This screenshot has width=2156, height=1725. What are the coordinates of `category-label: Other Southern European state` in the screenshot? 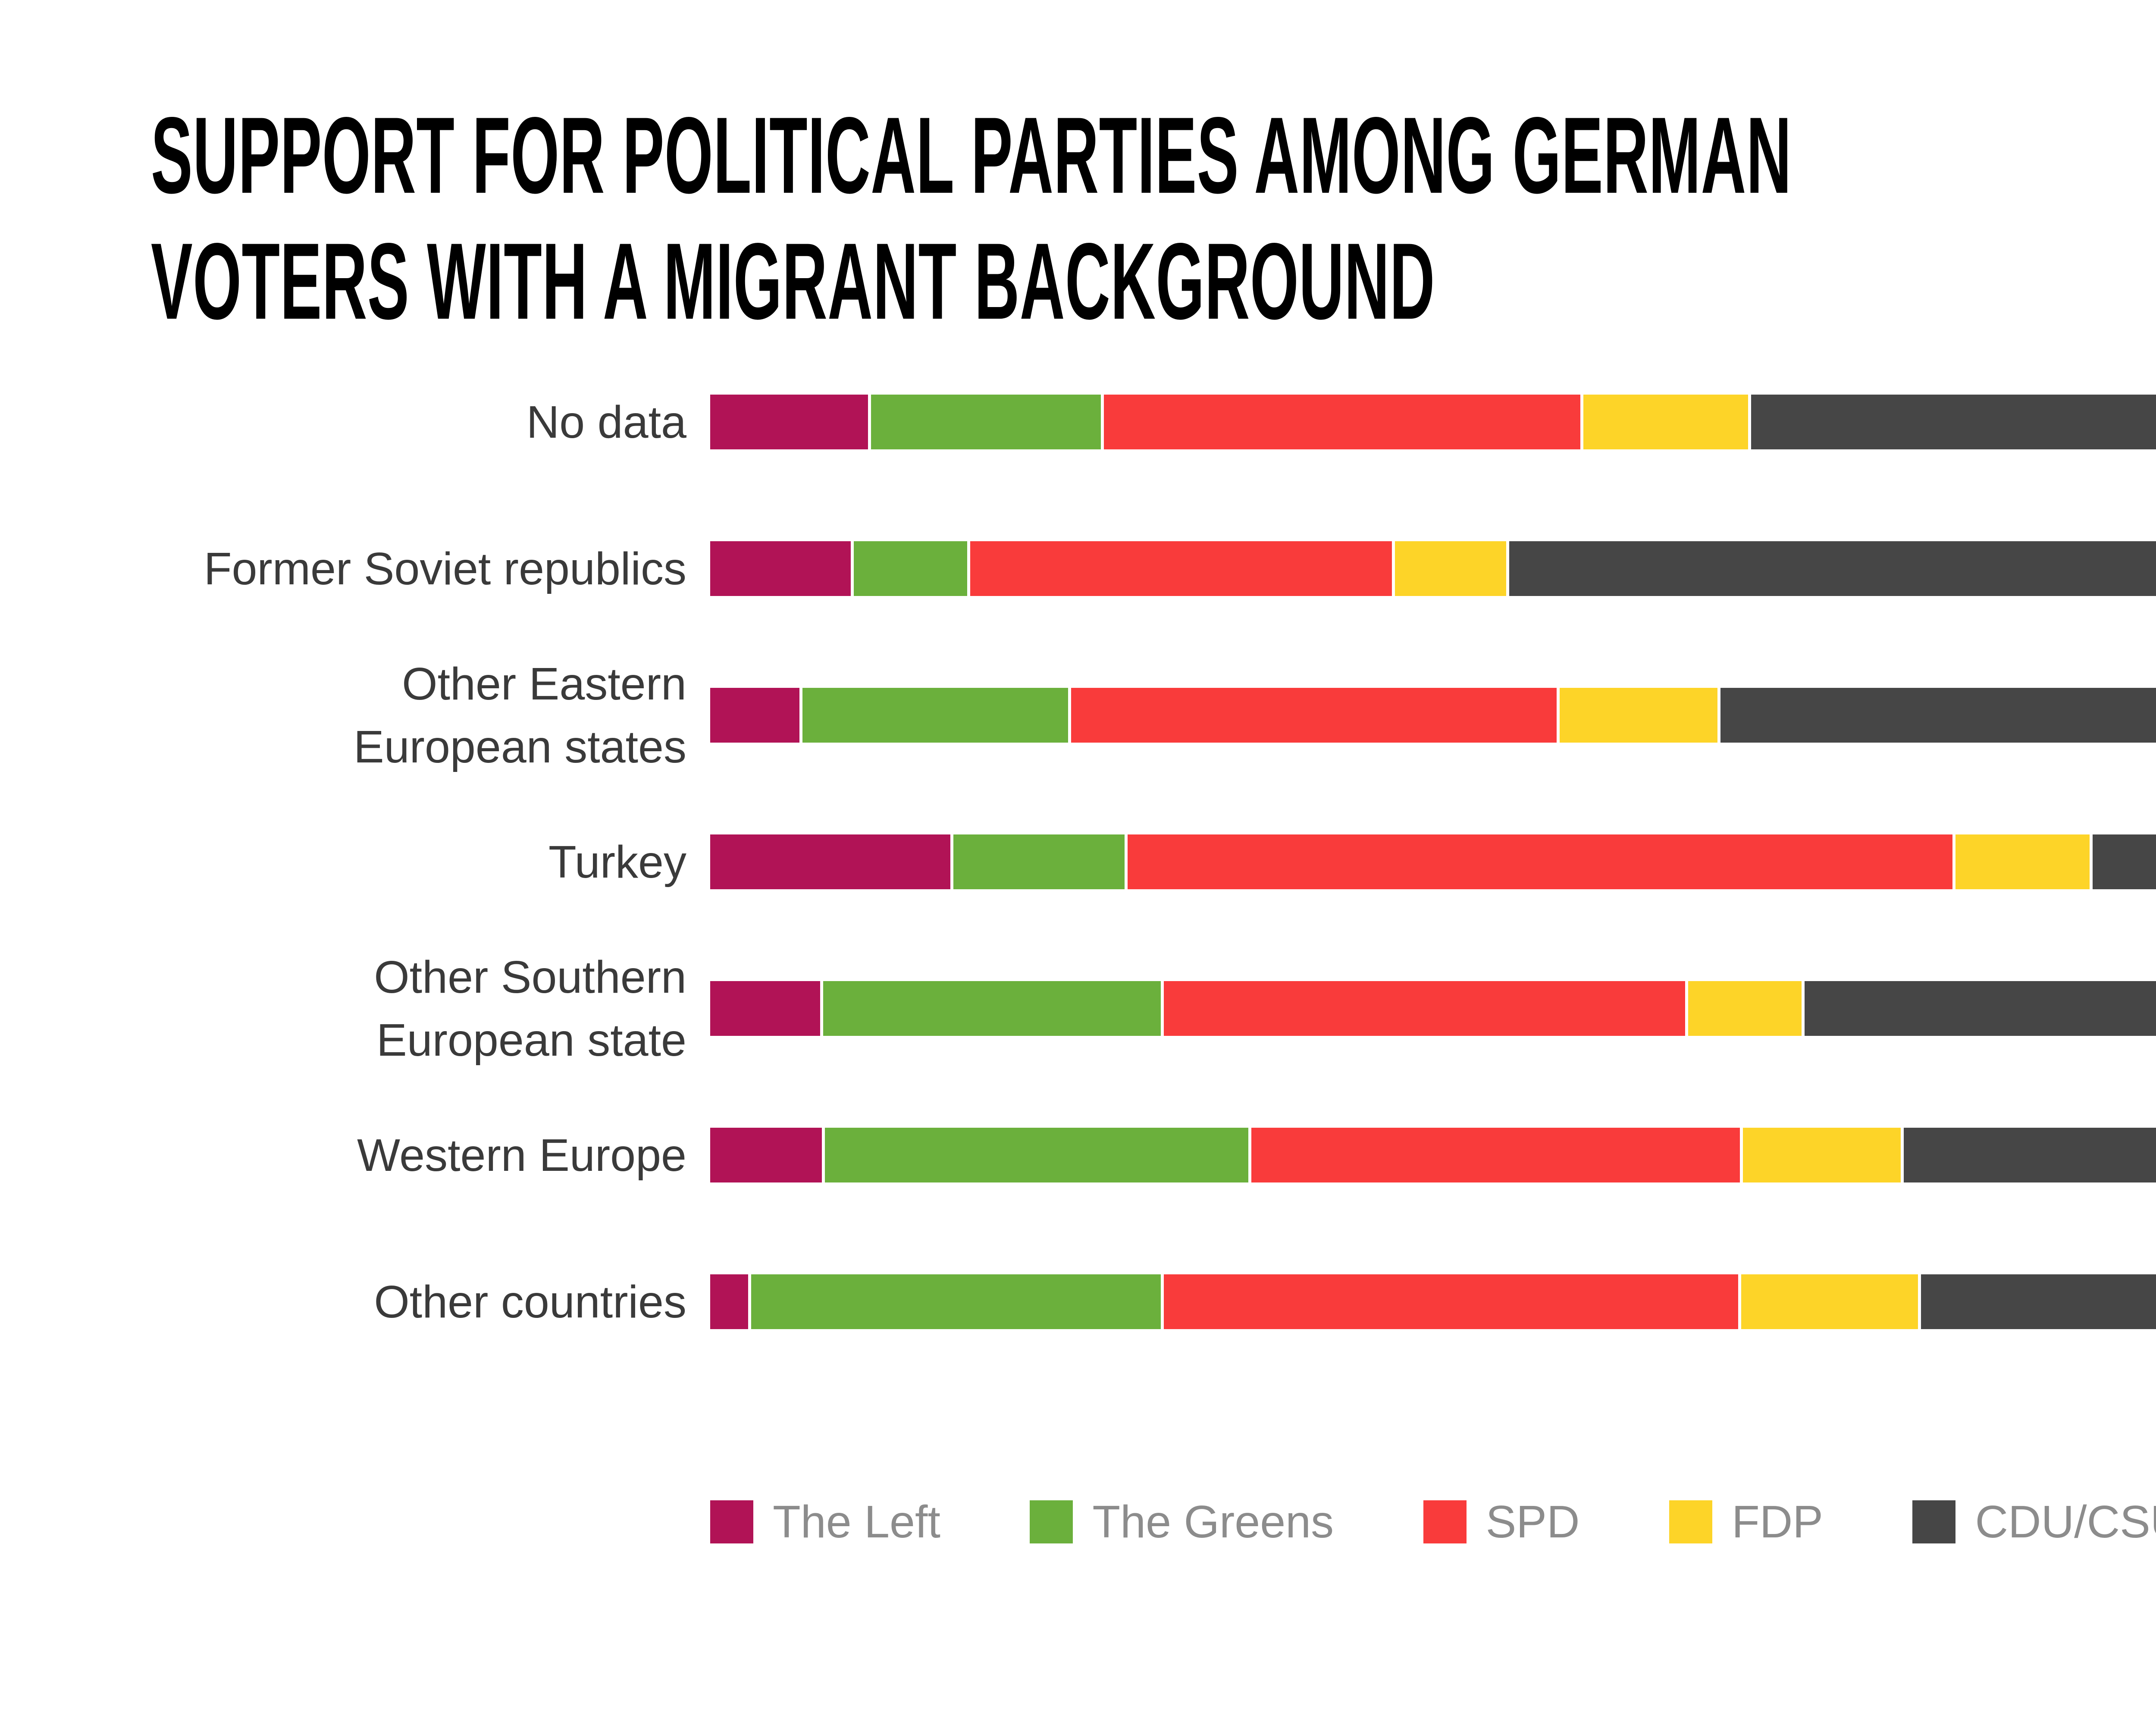 It's located at (530, 1009).